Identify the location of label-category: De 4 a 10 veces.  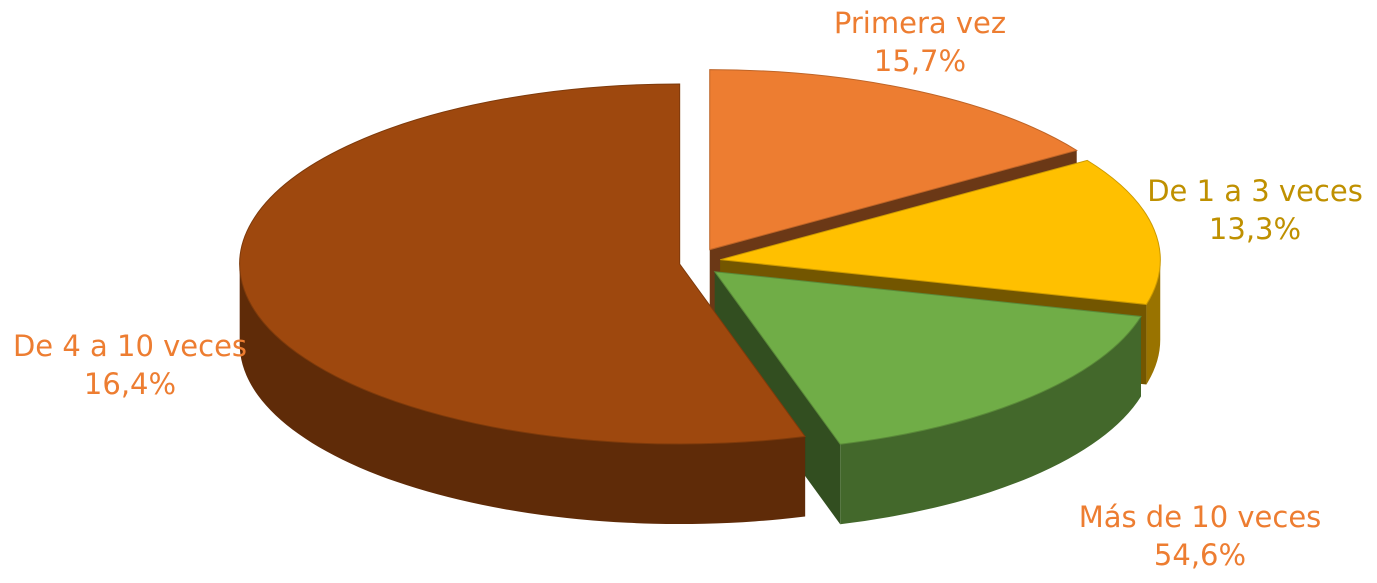
(130, 346).